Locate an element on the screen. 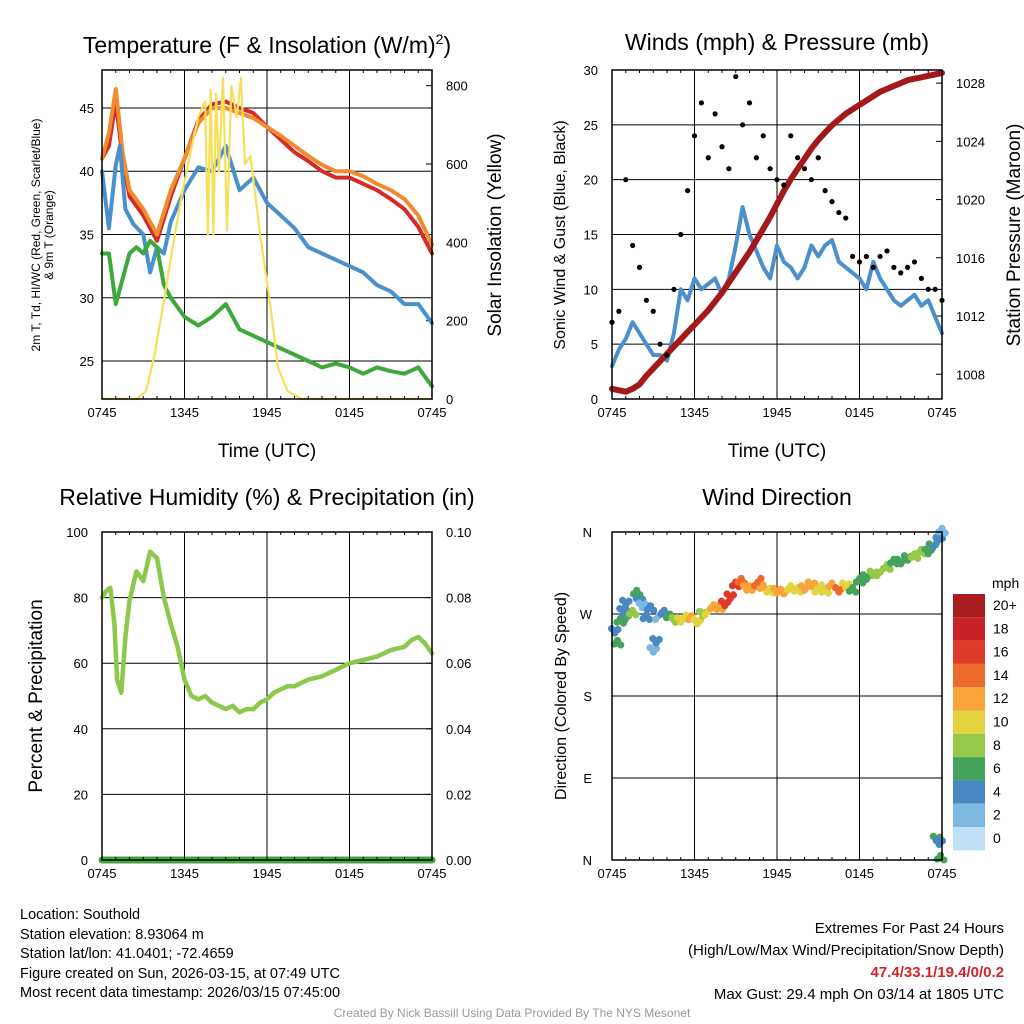 This screenshot has height=1024, width=1024. y-tick-label: 60 is located at coordinates (81, 663).